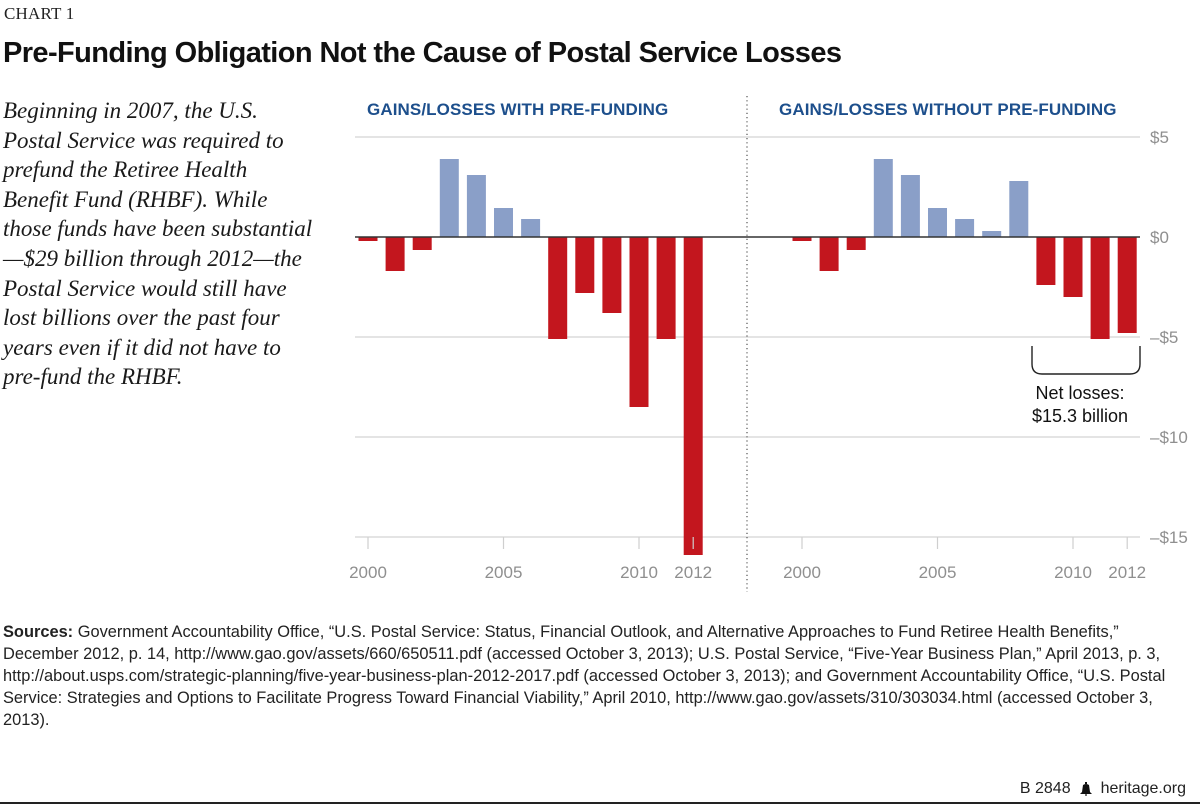 Image resolution: width=1200 pixels, height=806 pixels. I want to click on y-tick-label: $0, so click(1159, 237).